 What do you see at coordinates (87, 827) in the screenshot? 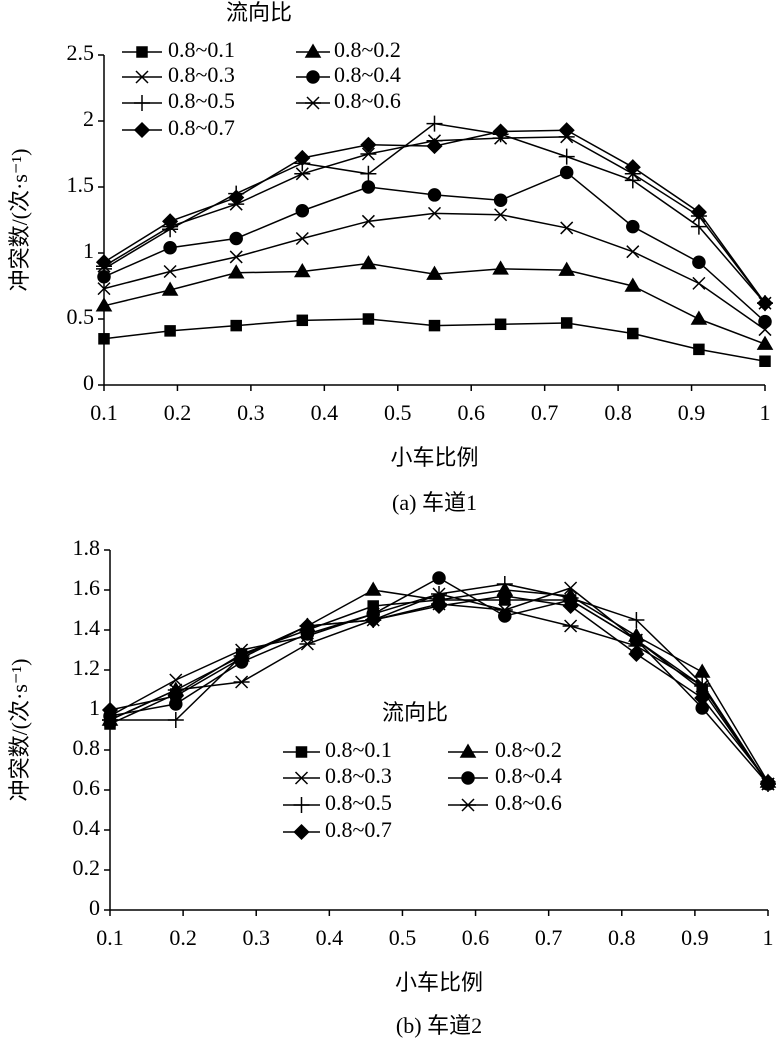
I see `y-tick-label: 0.4` at bounding box center [87, 827].